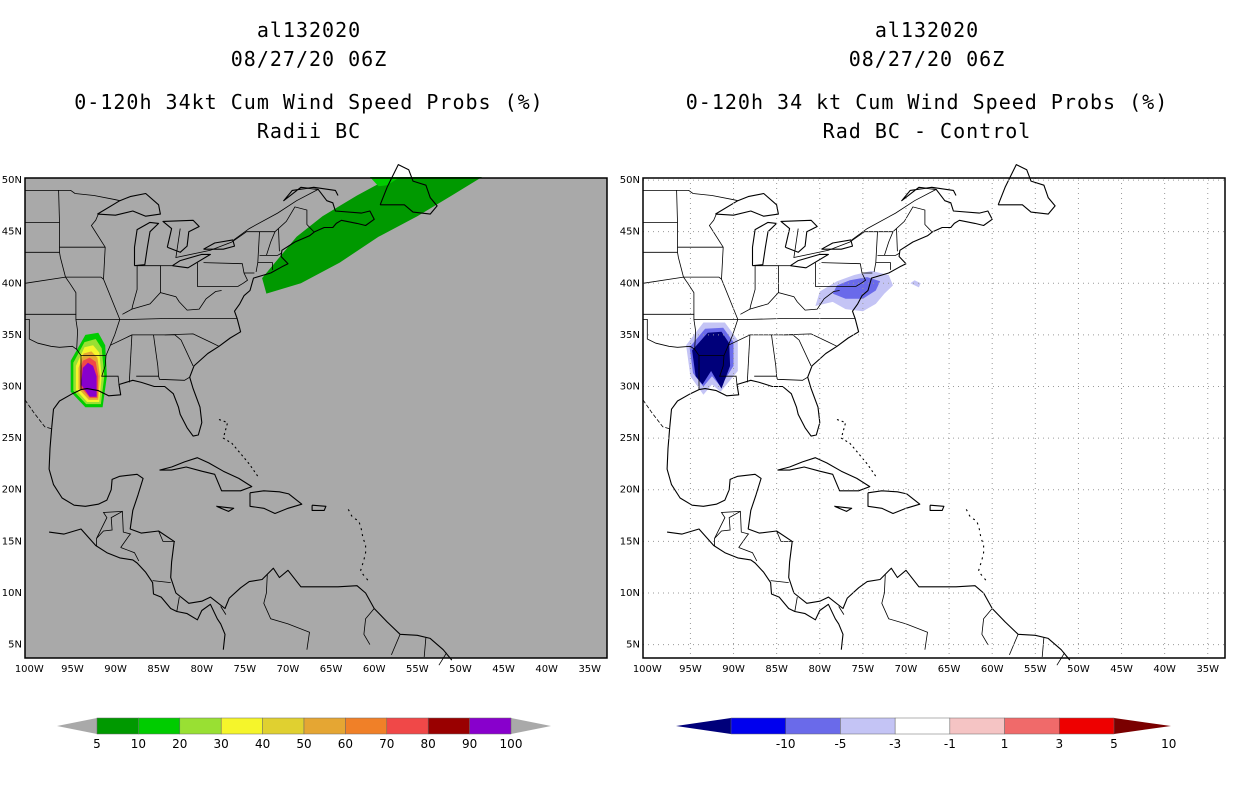  What do you see at coordinates (309, 30) in the screenshot?
I see `left-storm-id: al132020` at bounding box center [309, 30].